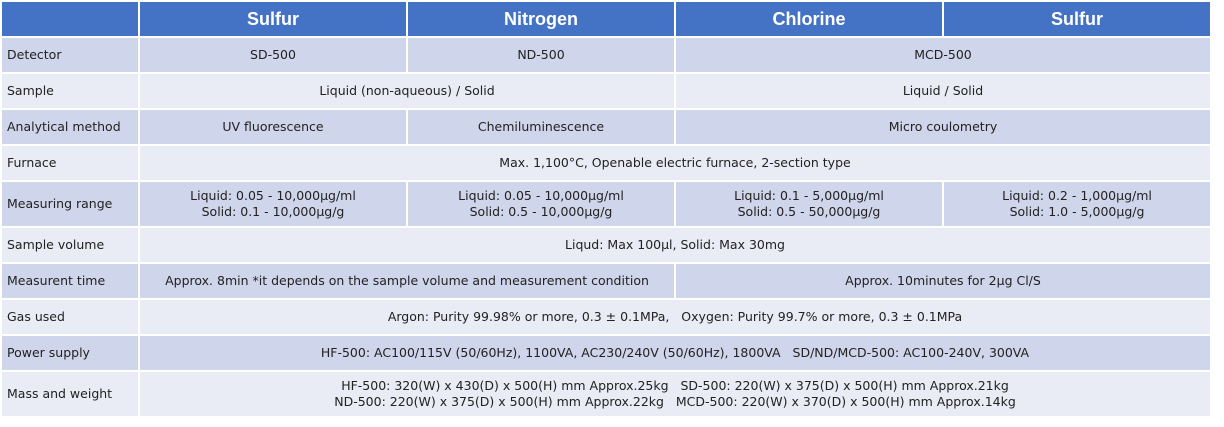 This screenshot has width=1224, height=427. I want to click on row-label: Sample volume, so click(70, 245).